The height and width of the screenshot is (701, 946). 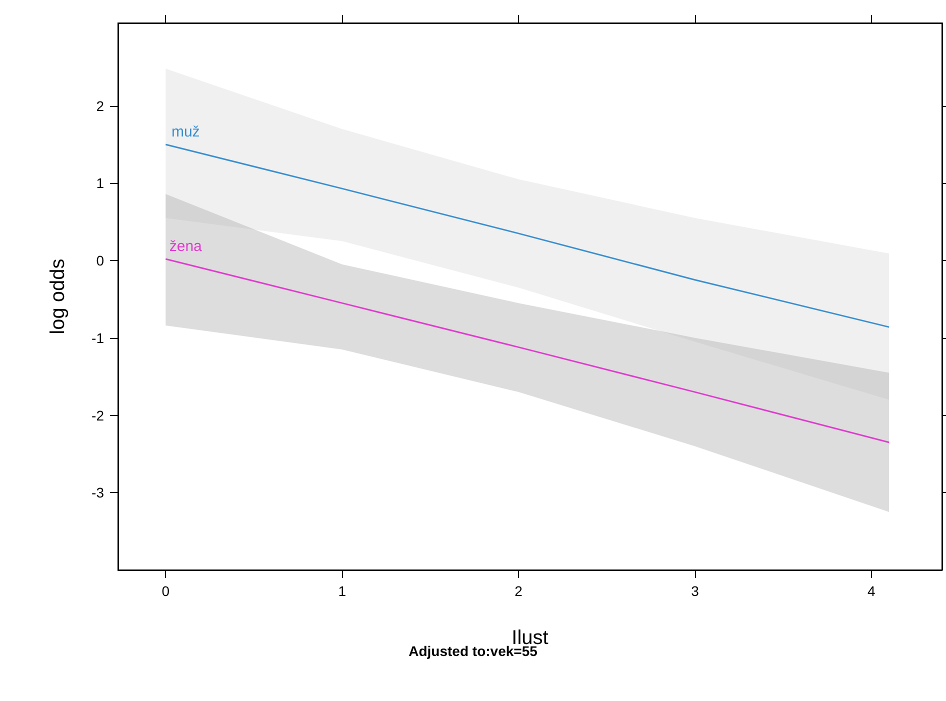 I want to click on x-tick-label: 4, so click(x=872, y=591).